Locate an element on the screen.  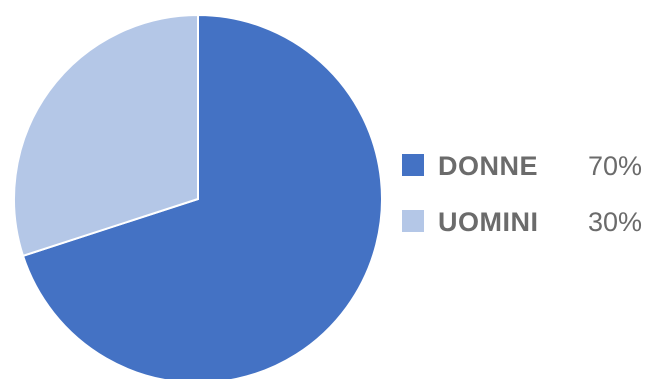
legend-value-donne: 70% is located at coordinates (614, 166).